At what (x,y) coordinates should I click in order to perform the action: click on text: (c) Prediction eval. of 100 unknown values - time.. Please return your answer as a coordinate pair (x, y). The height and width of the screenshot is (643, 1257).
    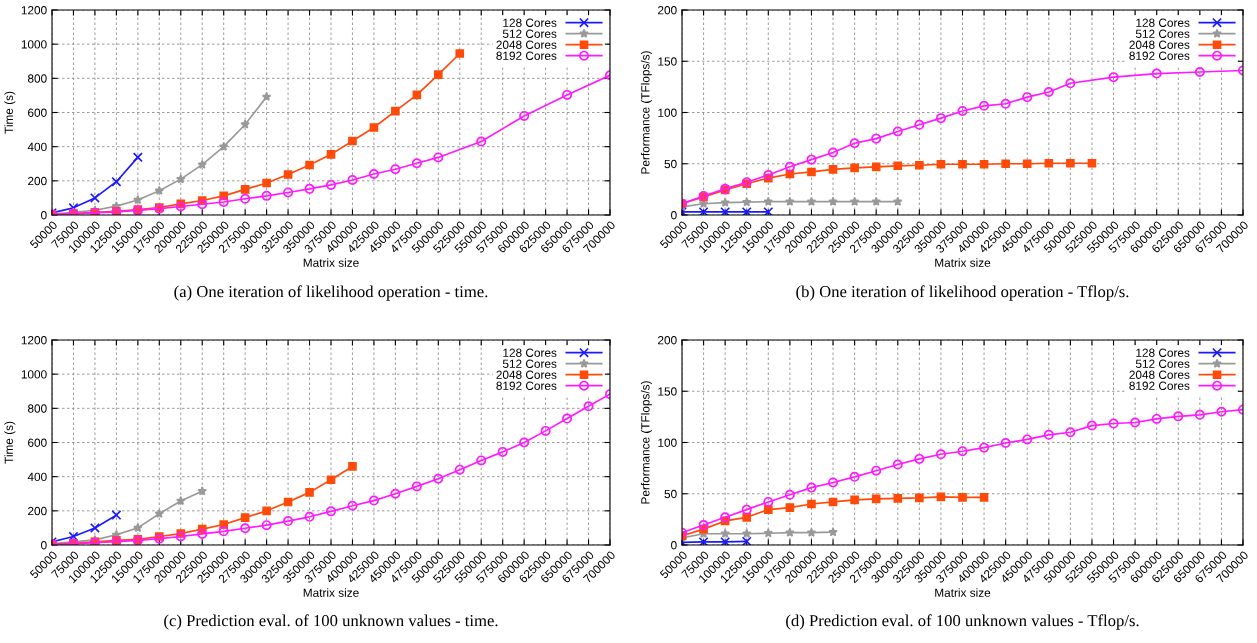
    Looking at the image, I should click on (331, 622).